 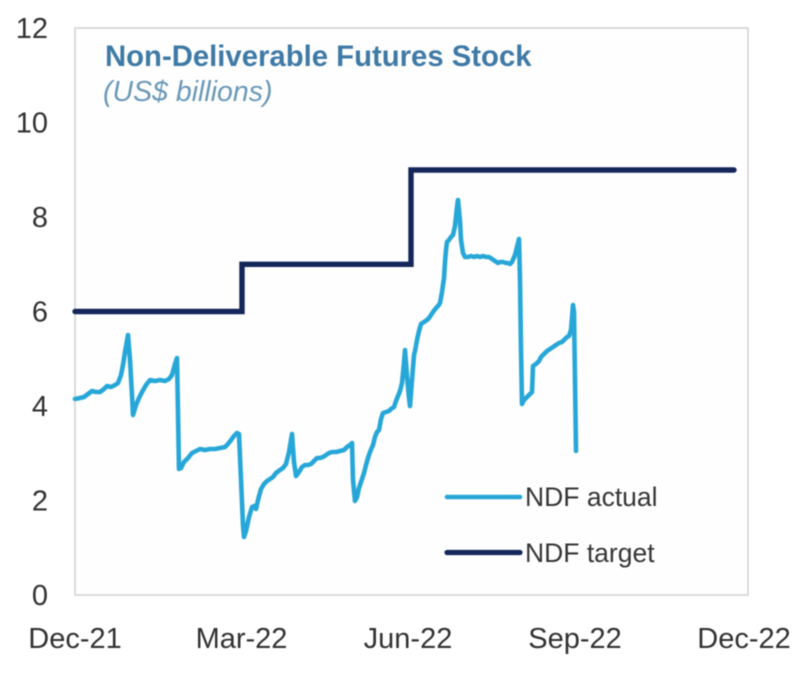 I want to click on svg-text: 0, so click(x=40, y=596).